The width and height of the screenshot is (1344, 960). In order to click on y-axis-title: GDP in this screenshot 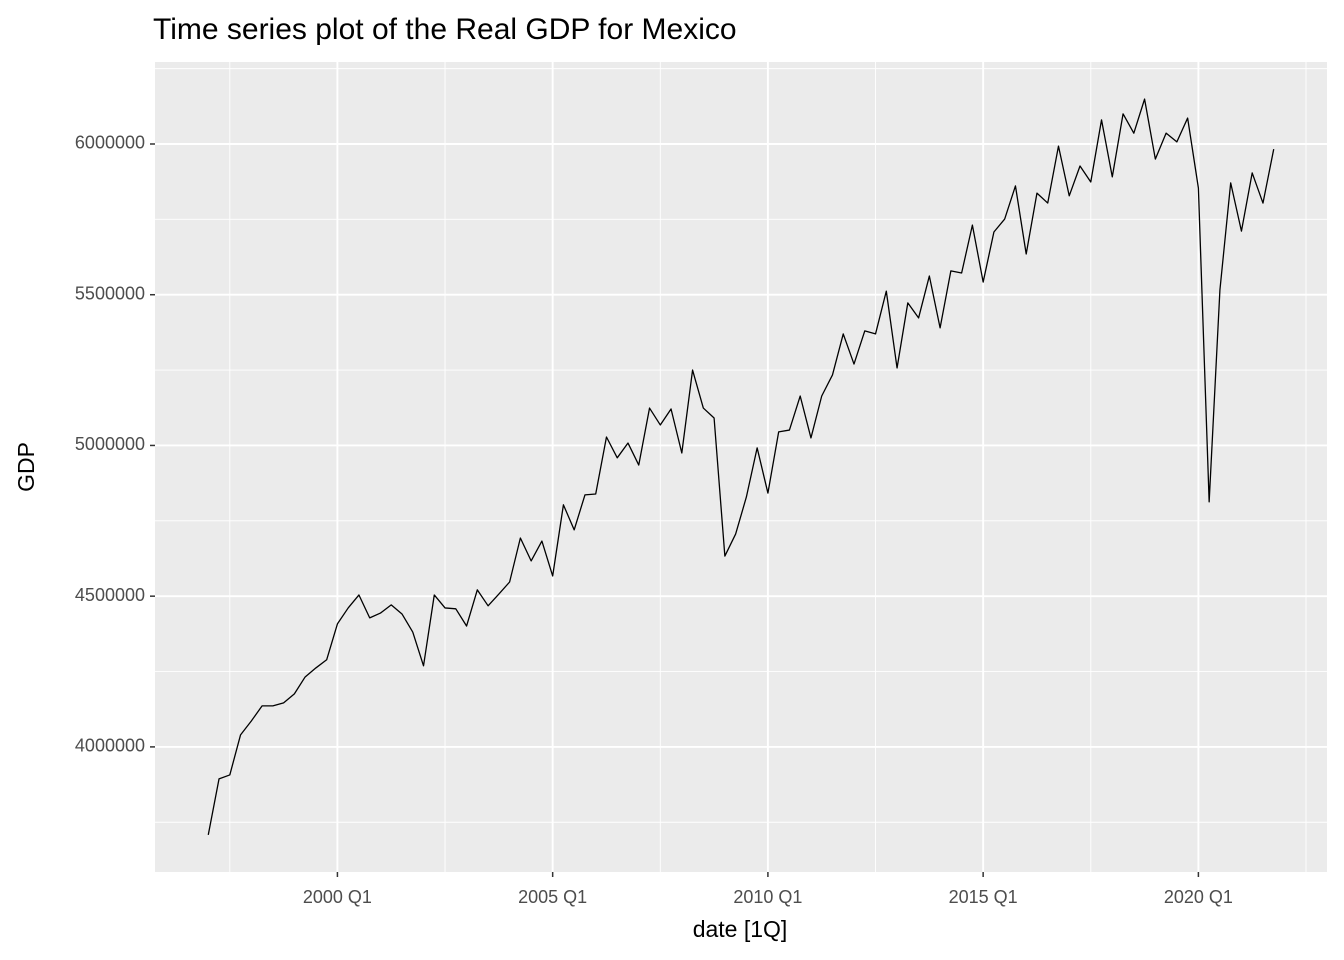, I will do `click(26, 467)`.